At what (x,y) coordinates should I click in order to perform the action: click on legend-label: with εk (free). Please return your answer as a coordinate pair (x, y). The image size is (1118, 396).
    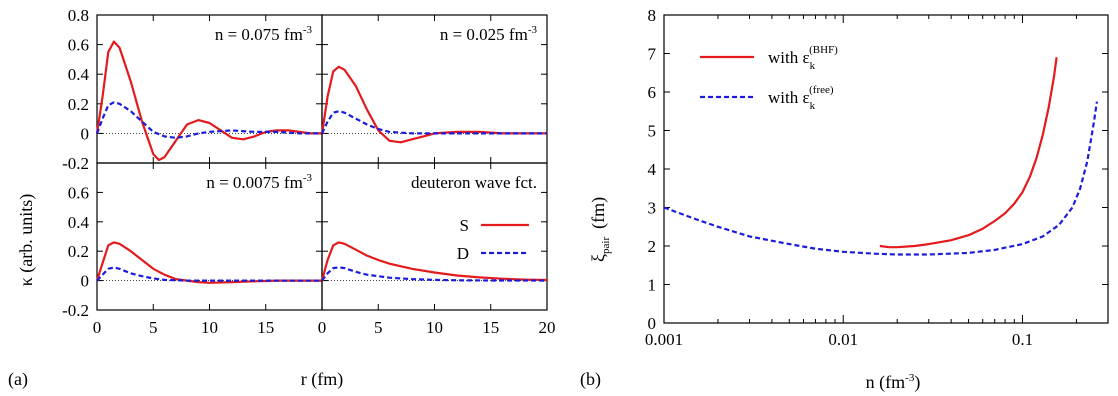
    Looking at the image, I should click on (801, 98).